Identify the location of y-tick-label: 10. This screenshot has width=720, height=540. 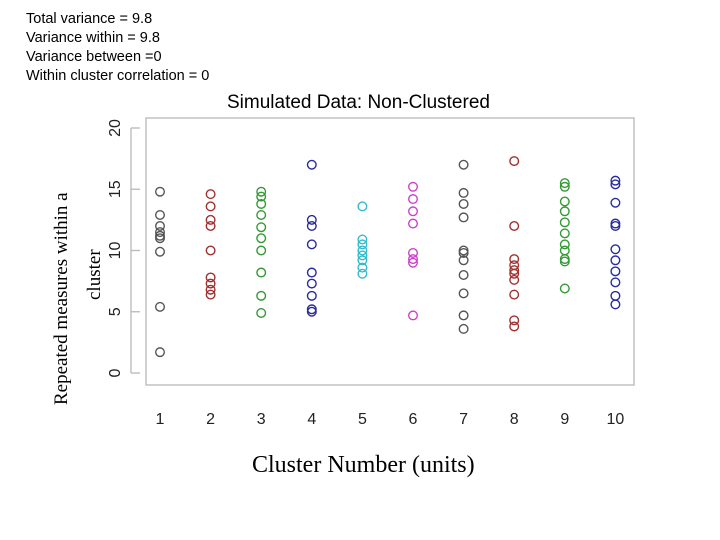
(115, 251).